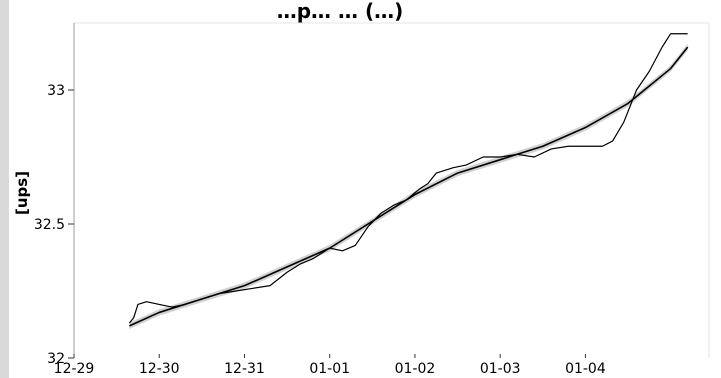 The width and height of the screenshot is (721, 378). What do you see at coordinates (49, 225) in the screenshot?
I see `y-tick-label: 32.5` at bounding box center [49, 225].